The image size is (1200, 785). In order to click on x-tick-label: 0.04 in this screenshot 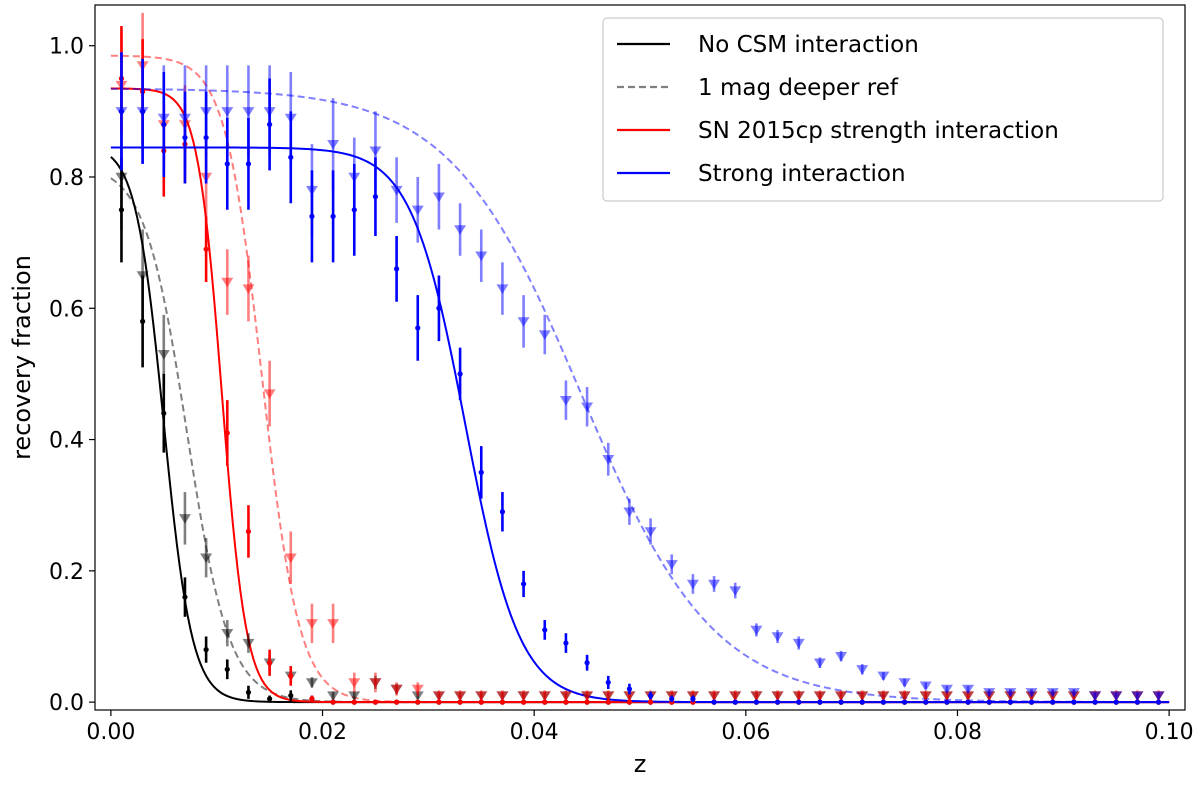, I will do `click(534, 732)`.